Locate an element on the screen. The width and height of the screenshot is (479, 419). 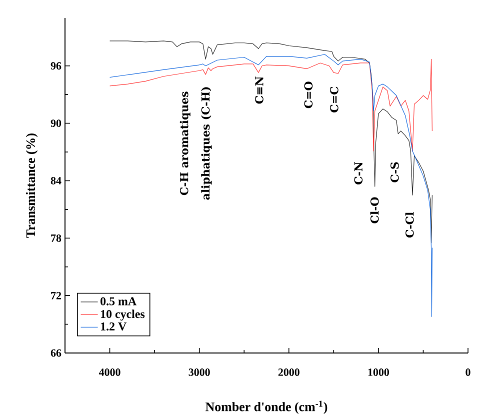
annotation: C-Cl is located at coordinates (409, 225).